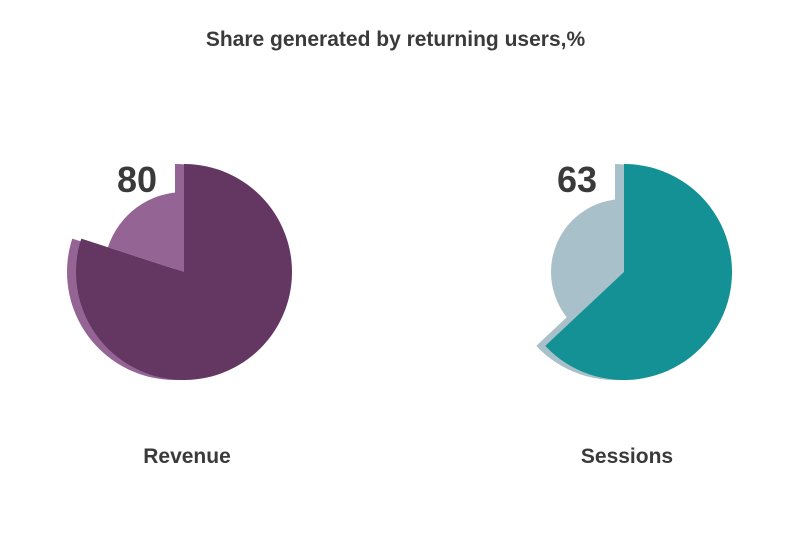  What do you see at coordinates (395, 39) in the screenshot?
I see `chart-title: Share generated by returning users,%` at bounding box center [395, 39].